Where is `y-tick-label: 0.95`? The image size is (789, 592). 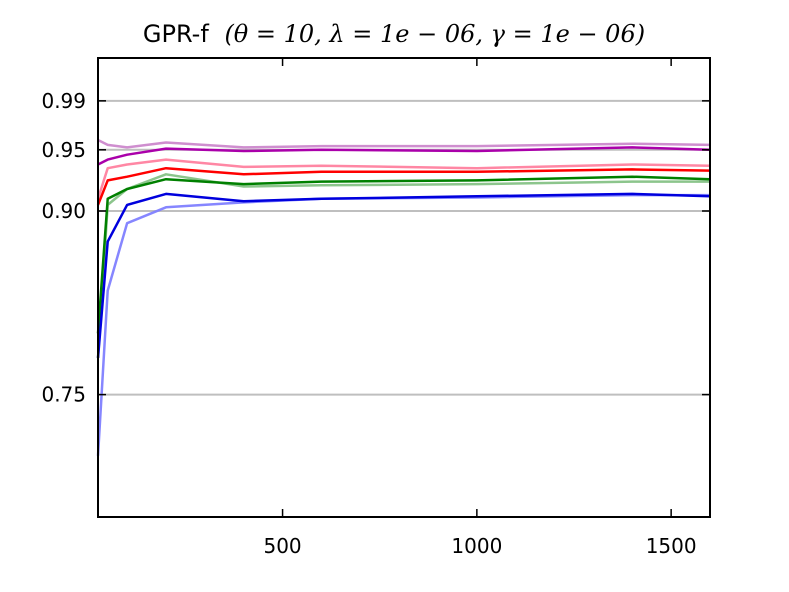
y-tick-label: 0.95 is located at coordinates (63, 150).